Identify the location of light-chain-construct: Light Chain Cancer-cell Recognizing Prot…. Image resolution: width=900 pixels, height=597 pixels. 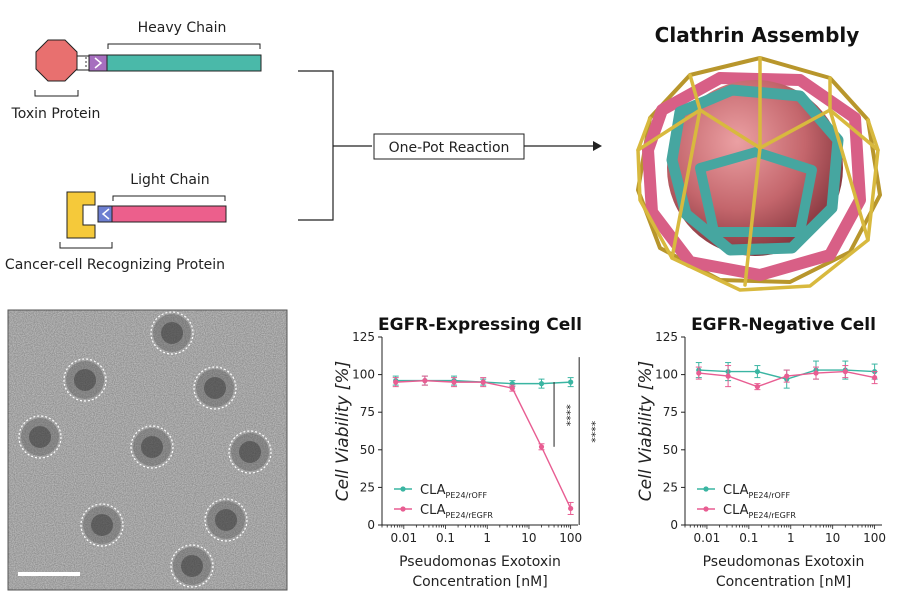
(116, 222).